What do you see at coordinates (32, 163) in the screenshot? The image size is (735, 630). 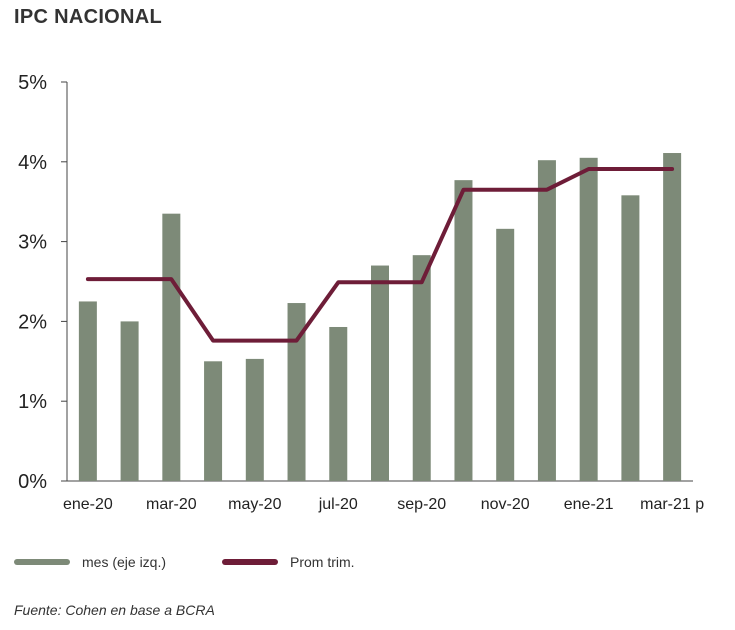 I see `y-tick-label: 4%` at bounding box center [32, 163].